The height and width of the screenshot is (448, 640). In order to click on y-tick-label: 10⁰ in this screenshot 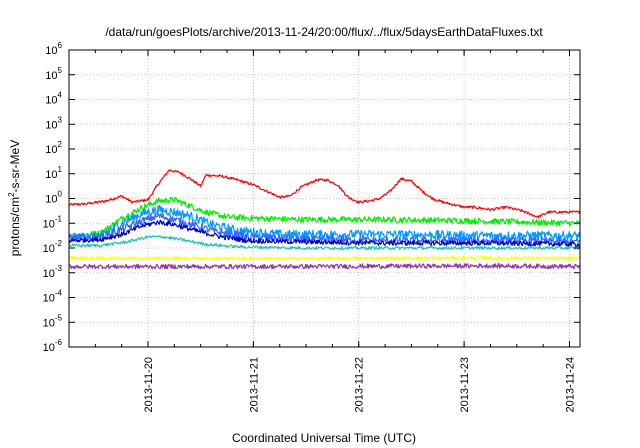, I will do `click(53, 198)`.